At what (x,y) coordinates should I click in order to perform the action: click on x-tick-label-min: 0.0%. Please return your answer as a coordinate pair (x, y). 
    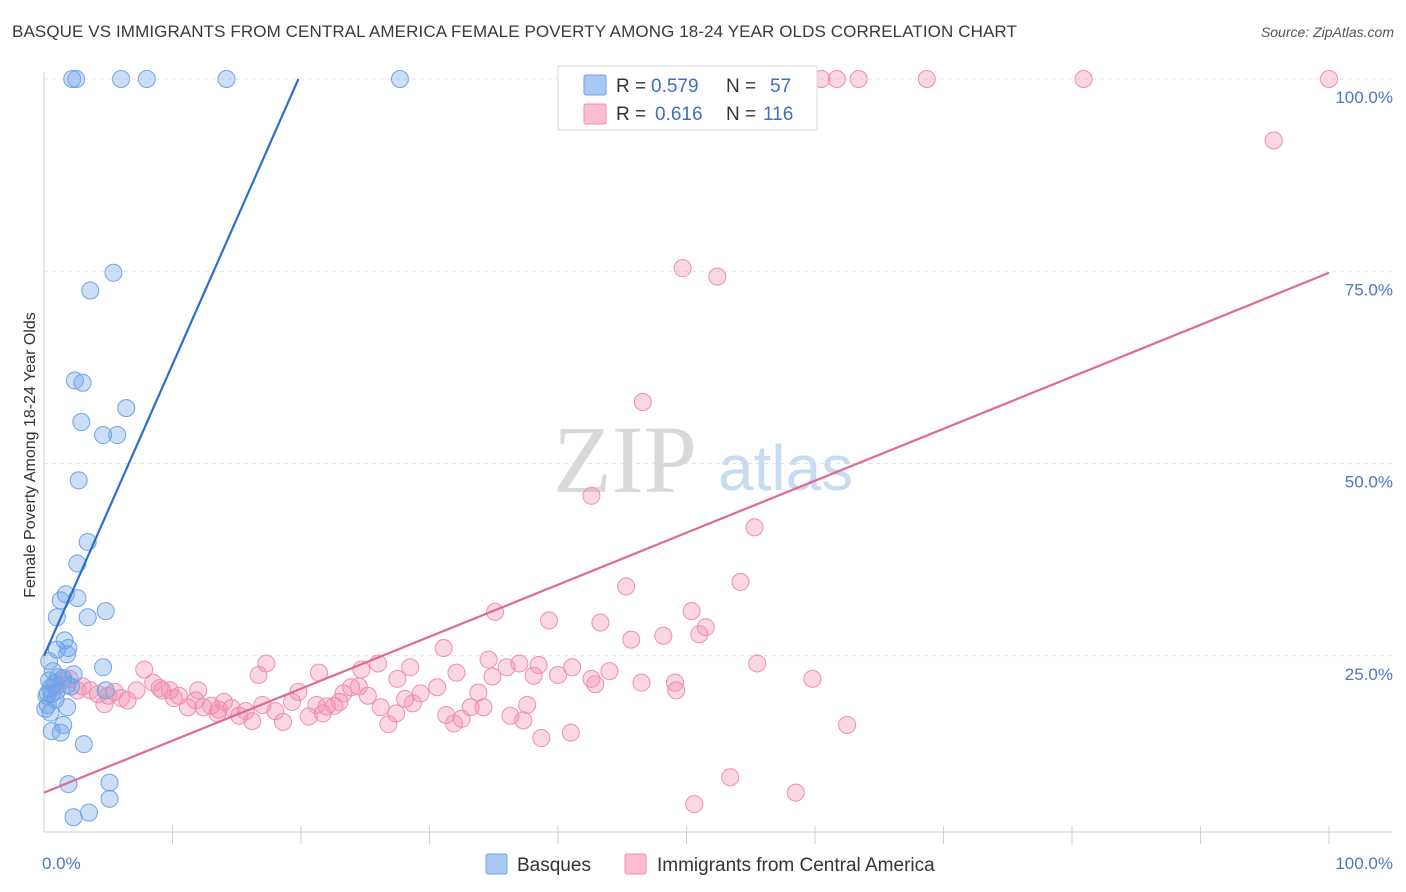
    Looking at the image, I should click on (61, 863).